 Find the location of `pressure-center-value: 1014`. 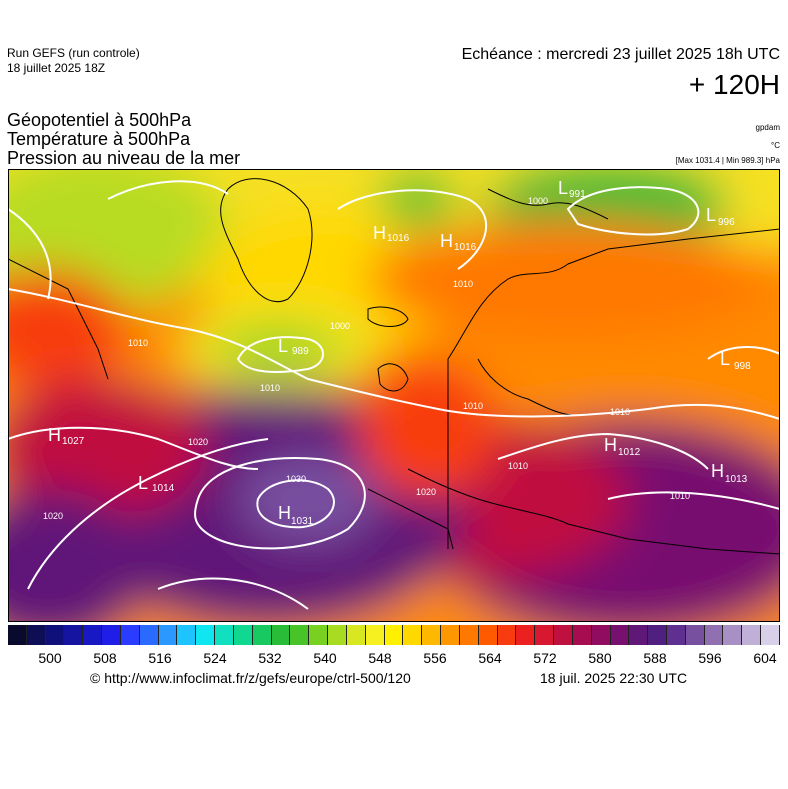

pressure-center-value: 1014 is located at coordinates (163, 488).